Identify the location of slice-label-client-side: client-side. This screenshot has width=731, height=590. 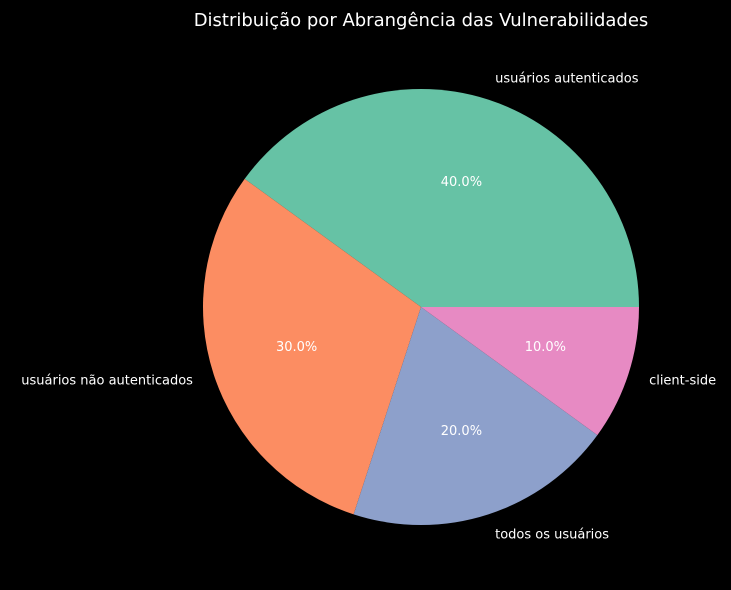
(682, 381).